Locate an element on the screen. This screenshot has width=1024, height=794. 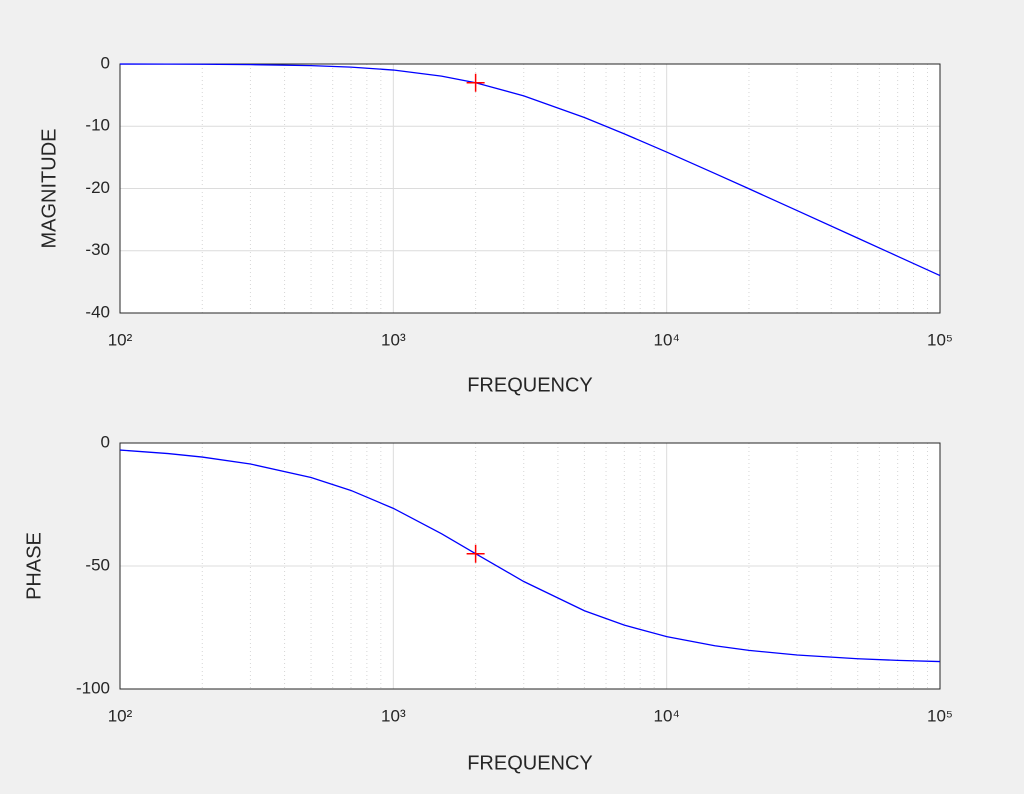
y-axis-title: PHASE is located at coordinates (34, 566).